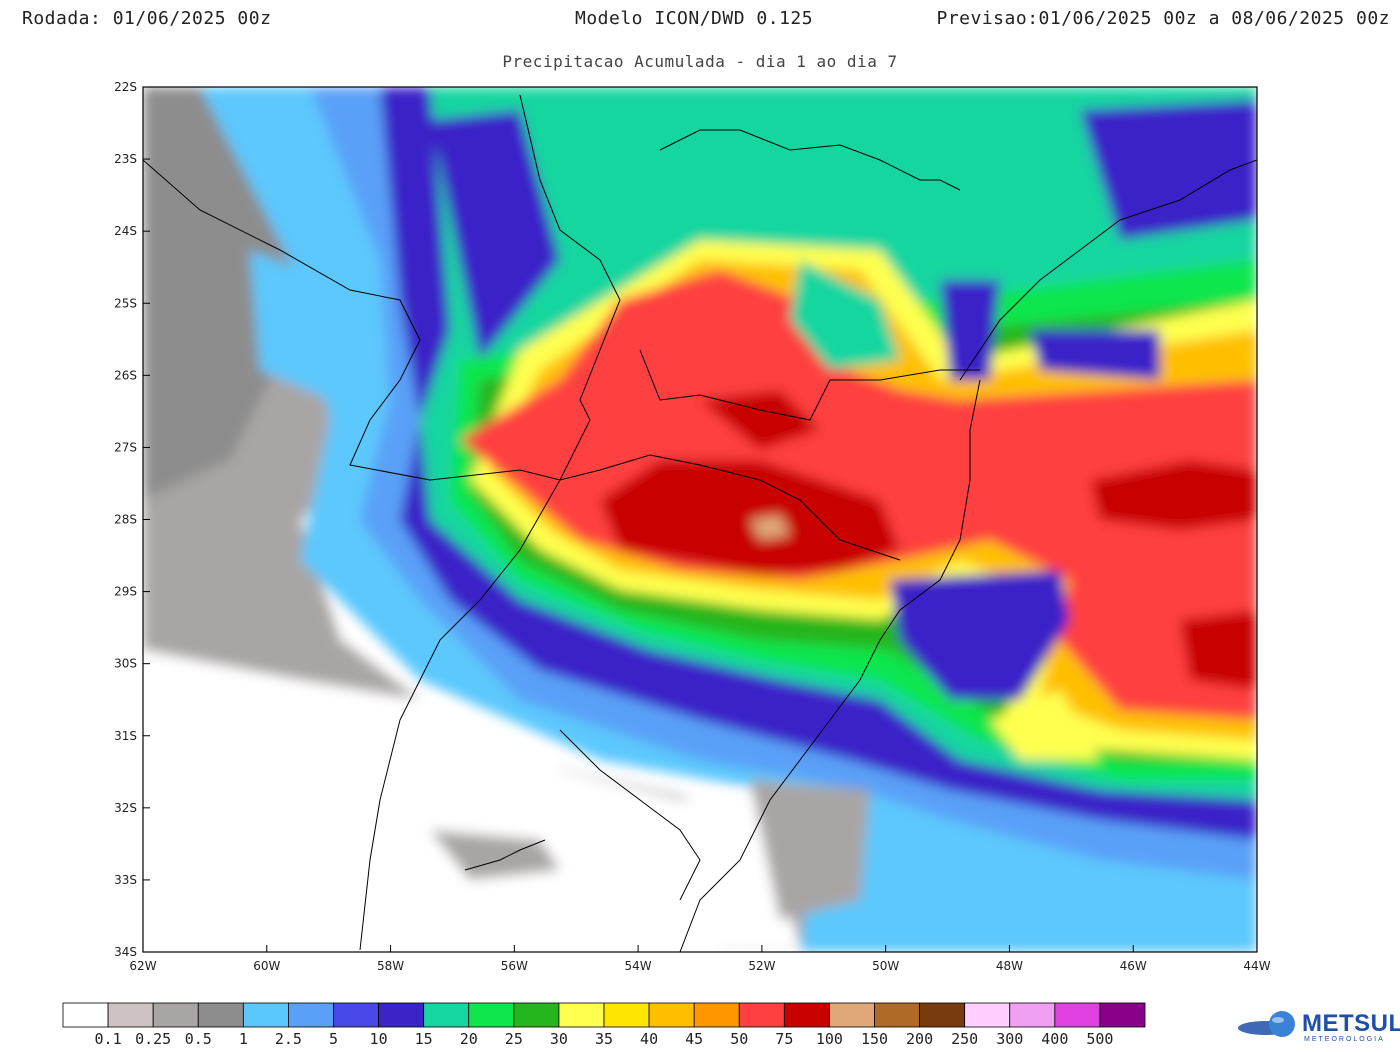  I want to click on model-title: Modelo ICON/DWD 0.125, so click(694, 18).